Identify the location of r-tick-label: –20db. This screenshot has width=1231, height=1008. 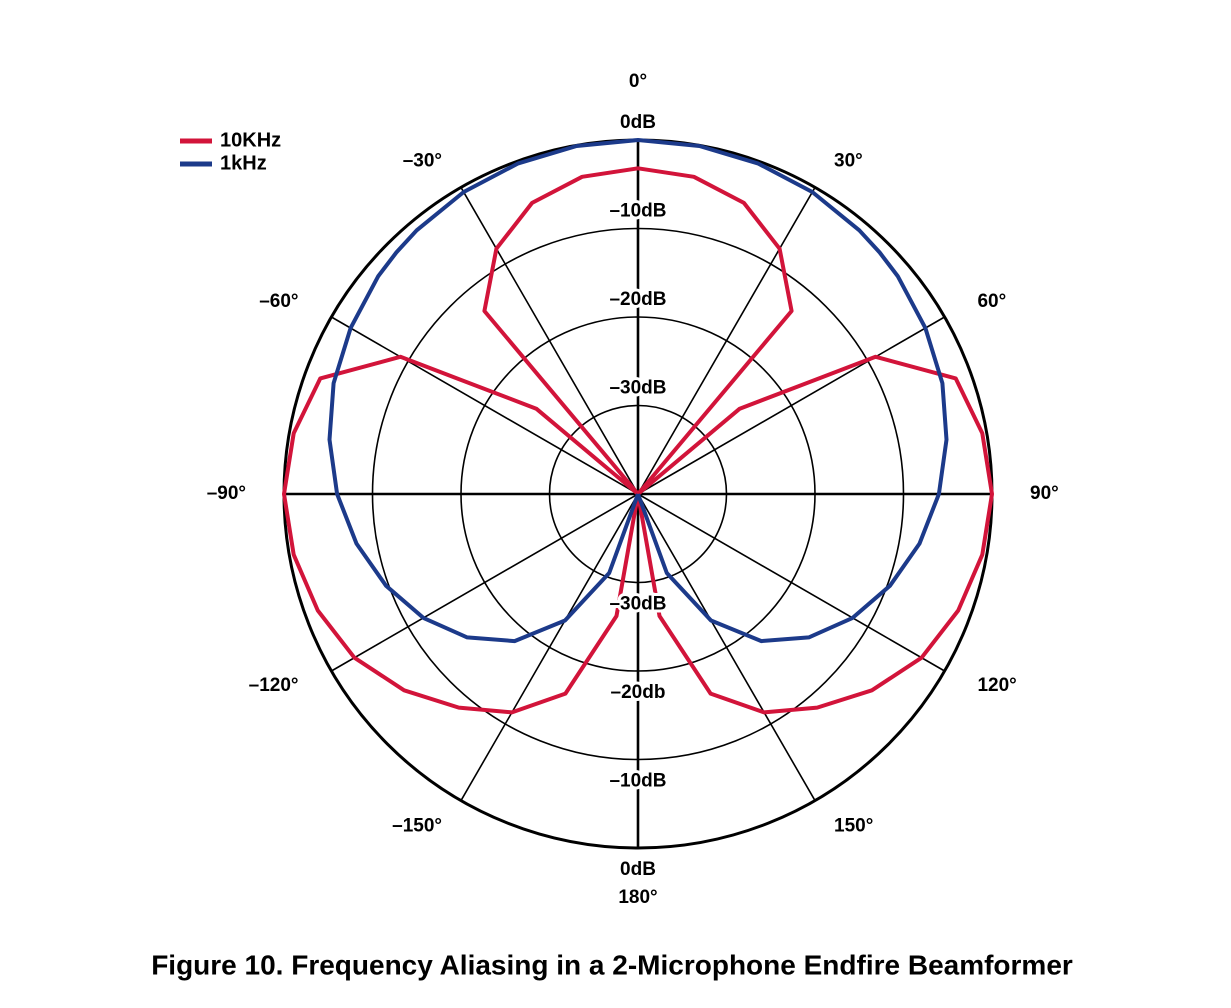
(638, 692).